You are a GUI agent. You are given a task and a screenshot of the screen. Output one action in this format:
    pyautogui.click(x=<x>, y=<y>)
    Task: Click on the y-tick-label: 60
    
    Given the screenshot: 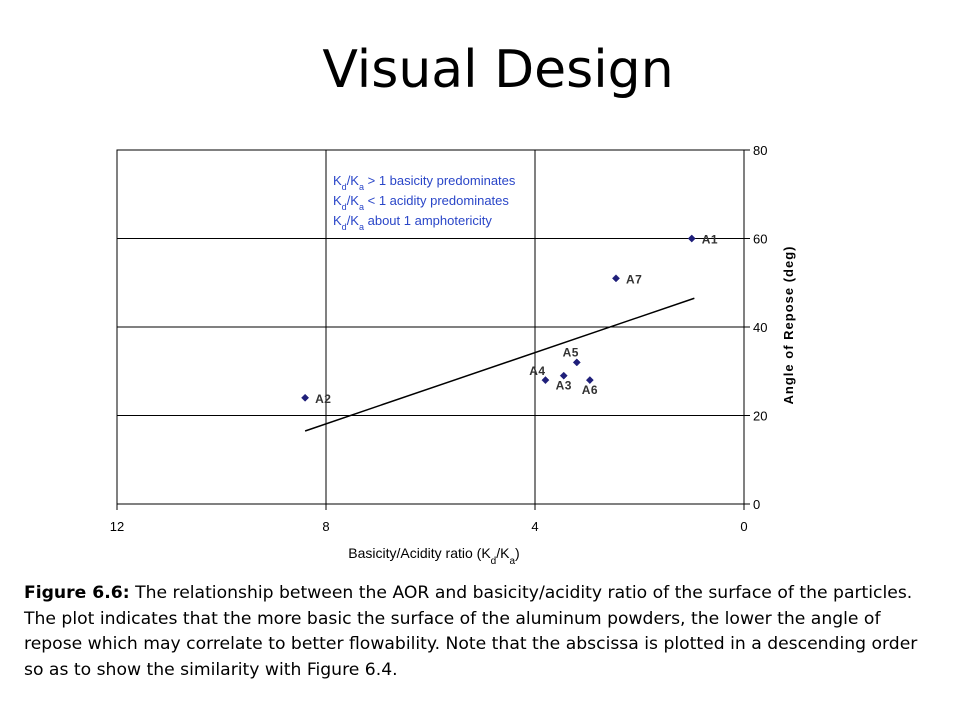 What is the action you would take?
    pyautogui.click(x=760, y=239)
    